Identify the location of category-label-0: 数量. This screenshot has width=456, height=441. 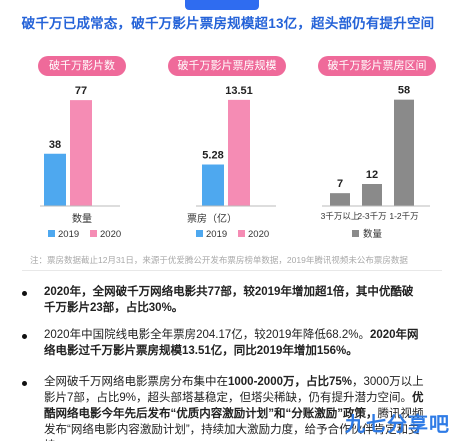
(82, 218).